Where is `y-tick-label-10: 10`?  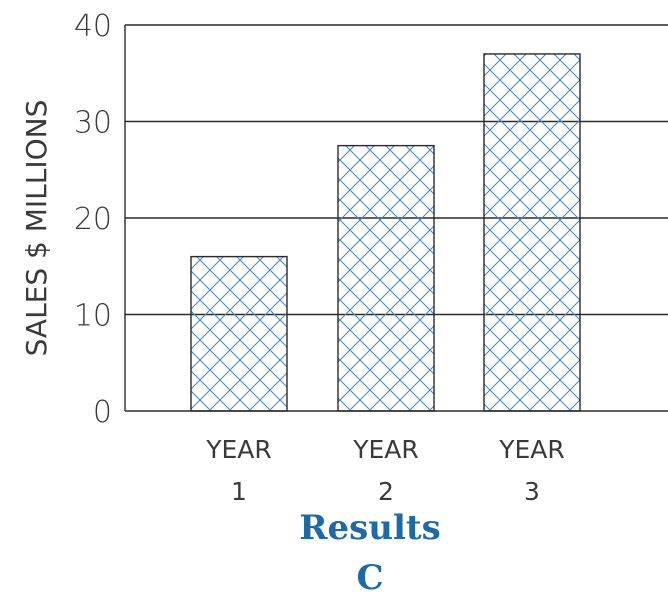 y-tick-label-10: 10 is located at coordinates (93, 316).